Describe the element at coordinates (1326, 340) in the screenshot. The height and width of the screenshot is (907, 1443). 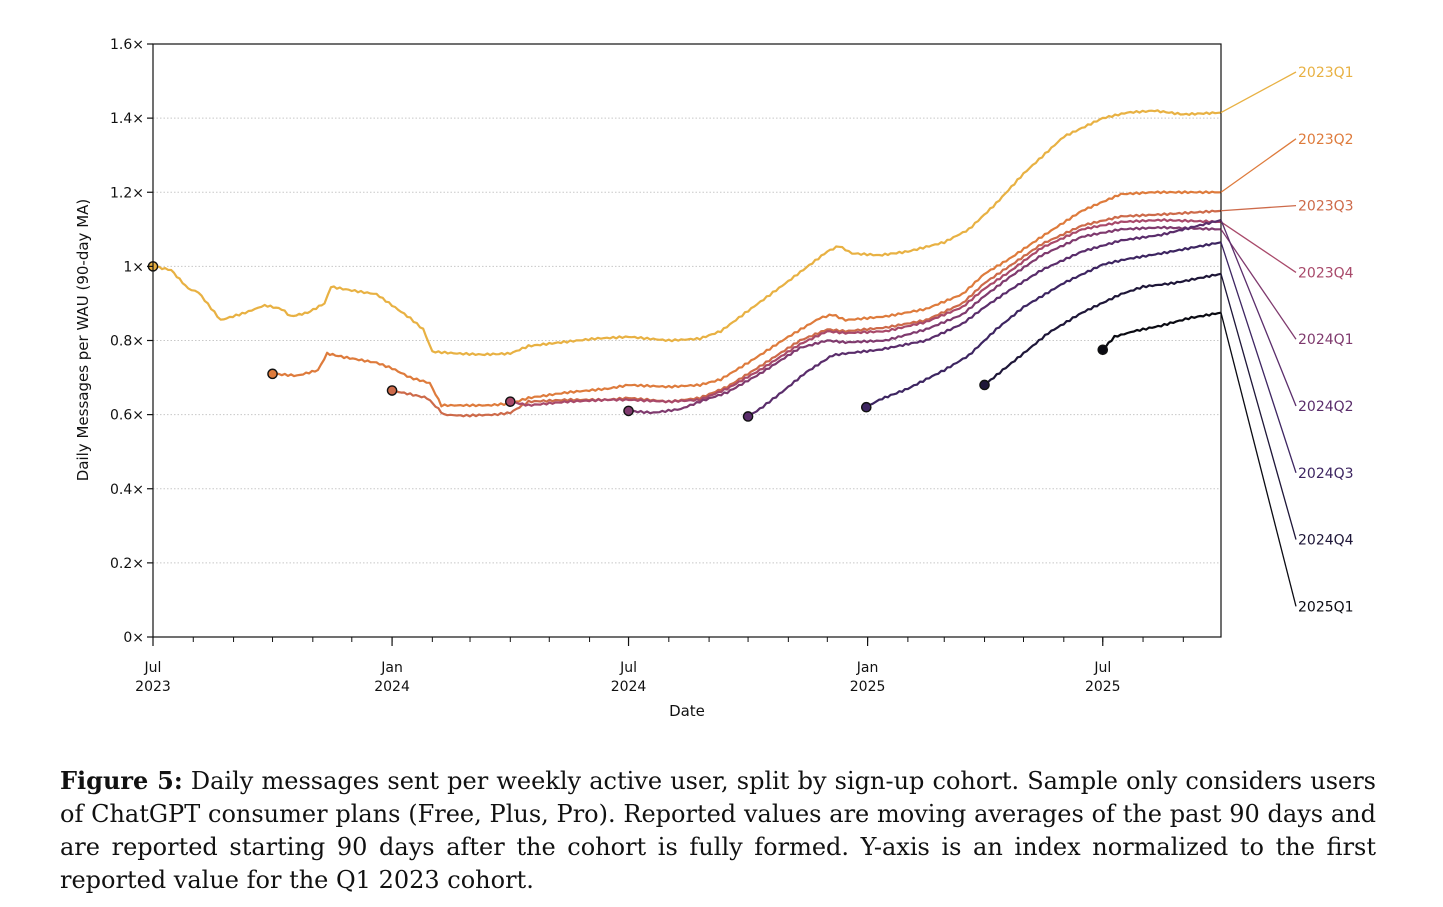
I see `series-label-2024Q1: 2024Q1` at that location.